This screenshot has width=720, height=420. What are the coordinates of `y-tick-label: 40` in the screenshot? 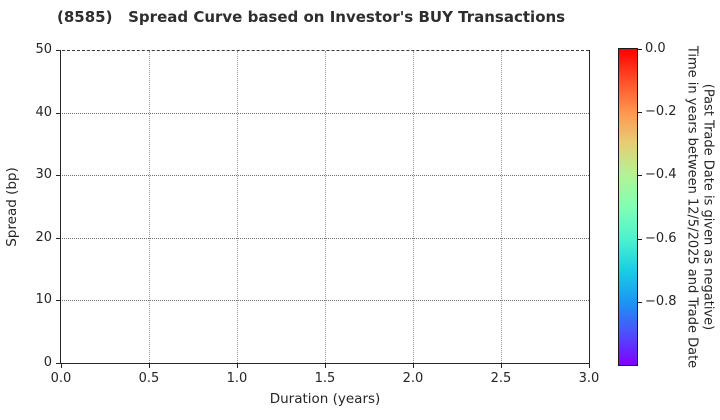 It's located at (43, 112).